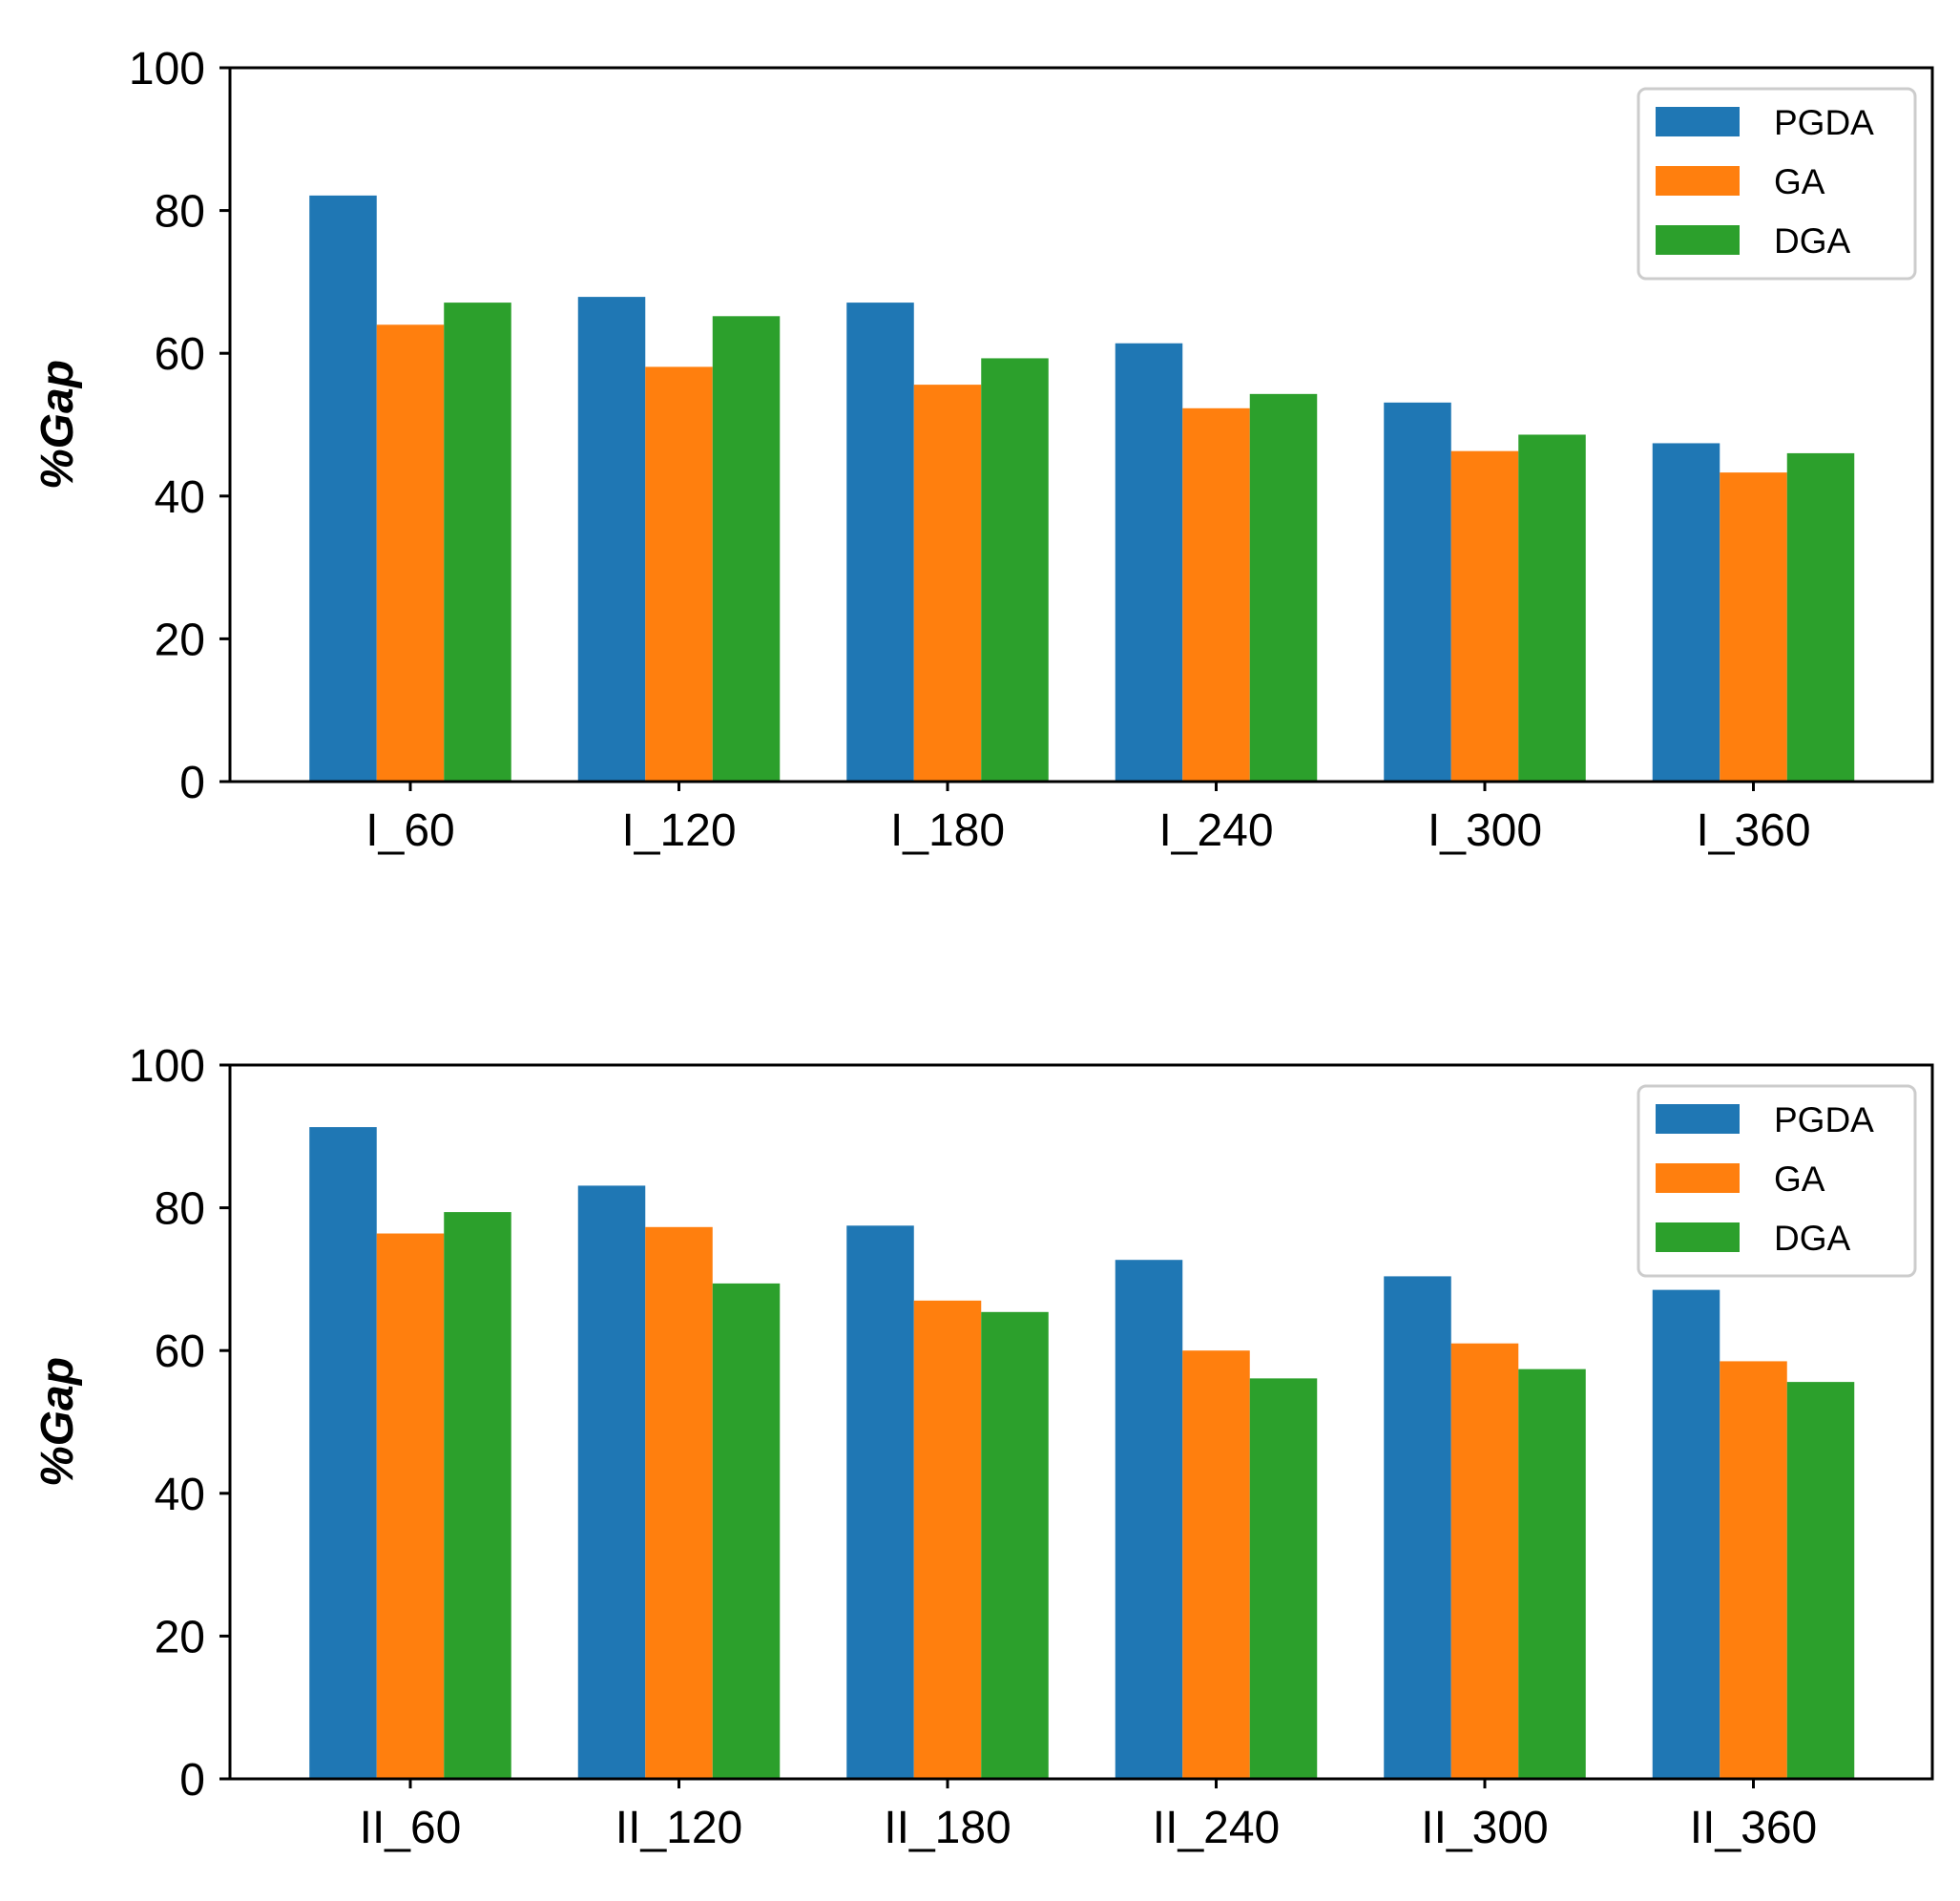  What do you see at coordinates (409, 831) in the screenshot?
I see `x-tick-label: I_60` at bounding box center [409, 831].